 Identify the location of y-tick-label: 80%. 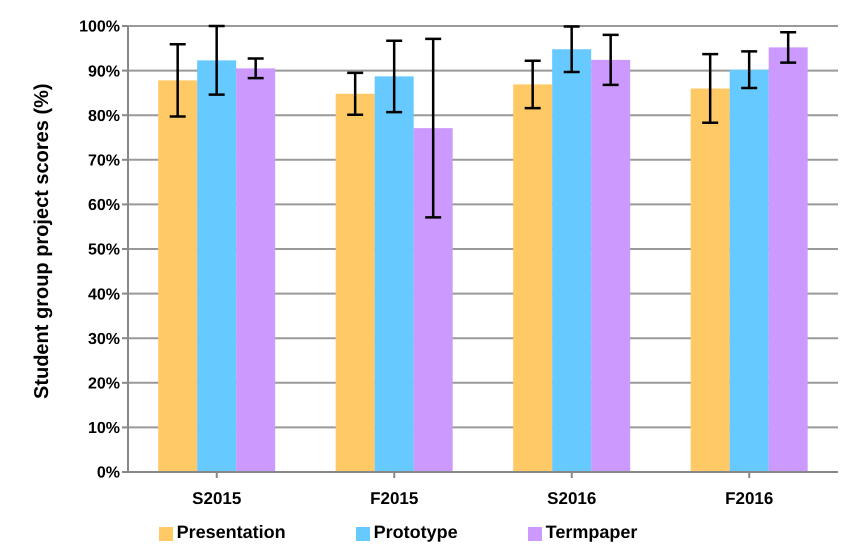
(104, 116).